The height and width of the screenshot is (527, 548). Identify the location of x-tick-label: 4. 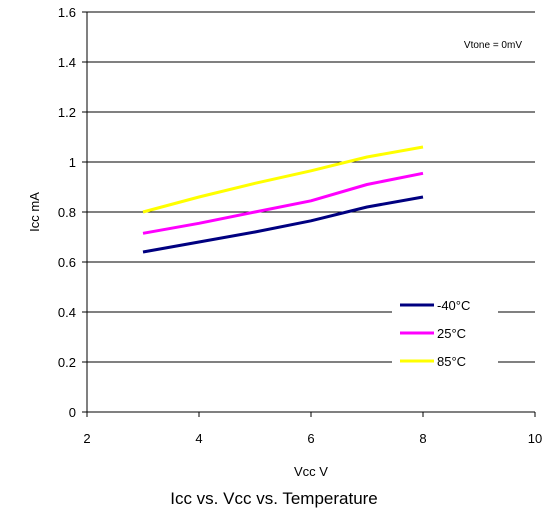
(198, 438).